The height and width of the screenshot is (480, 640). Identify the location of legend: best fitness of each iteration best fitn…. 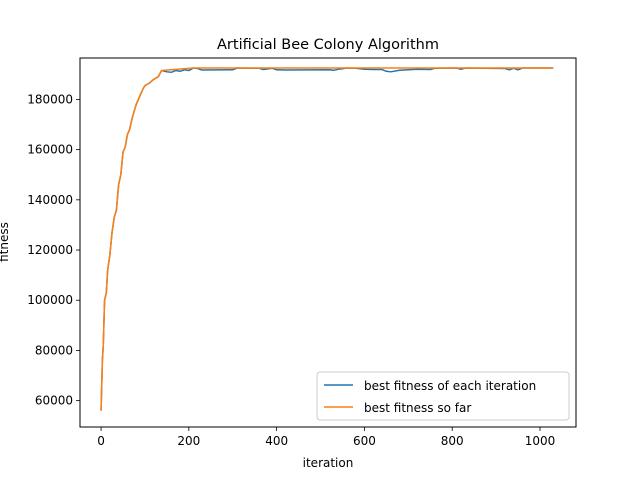
(443, 396).